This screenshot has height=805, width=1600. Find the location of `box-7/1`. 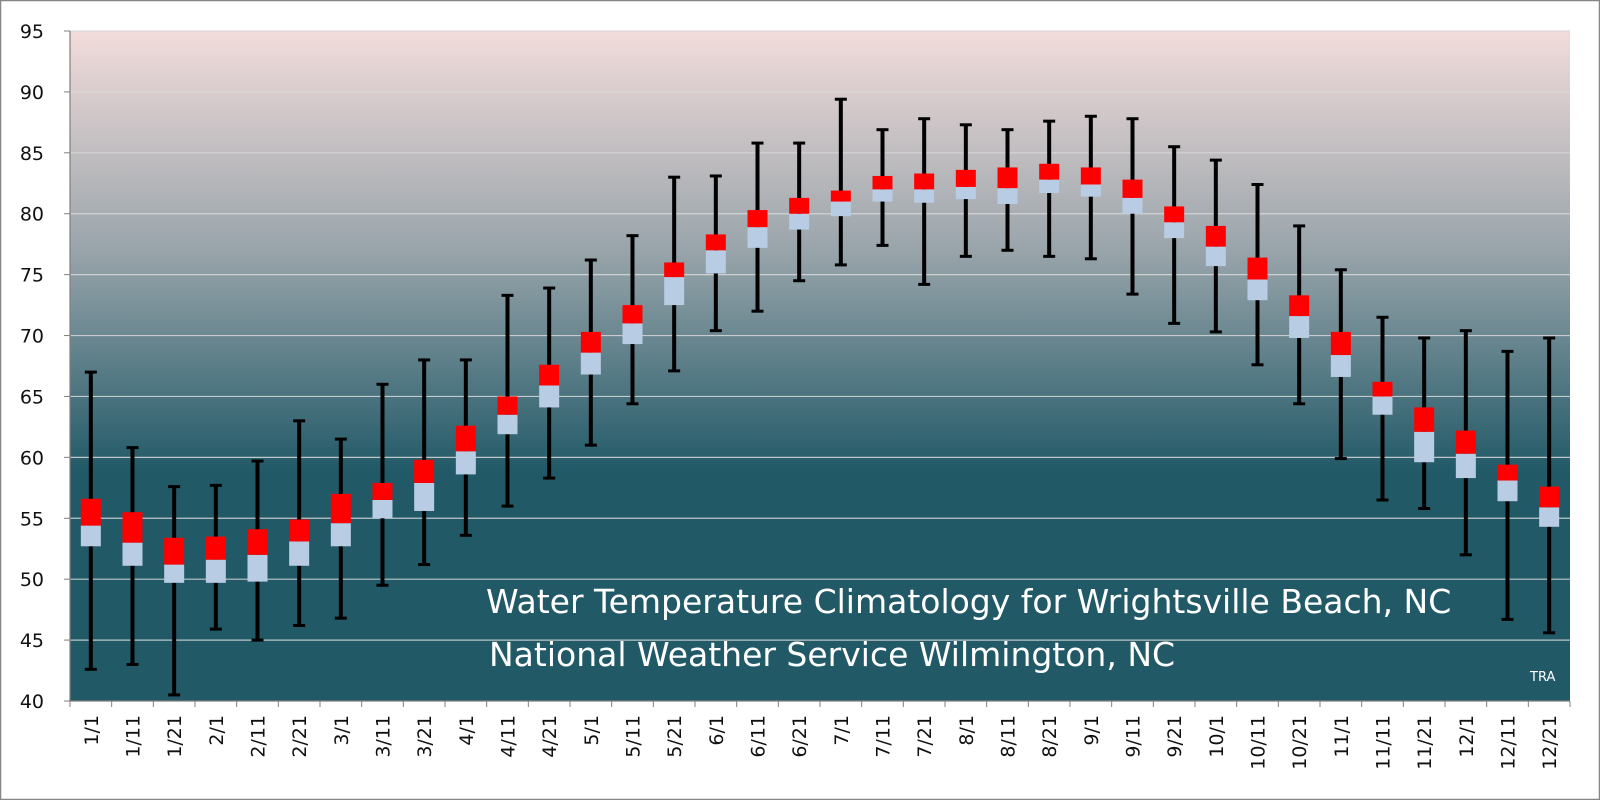

box-7/1 is located at coordinates (840, 182).